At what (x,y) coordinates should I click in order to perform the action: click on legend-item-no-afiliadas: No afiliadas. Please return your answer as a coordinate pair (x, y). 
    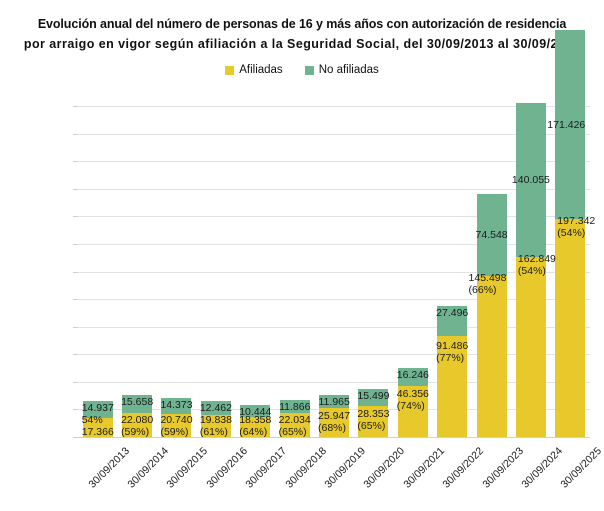
    Looking at the image, I should click on (341, 70).